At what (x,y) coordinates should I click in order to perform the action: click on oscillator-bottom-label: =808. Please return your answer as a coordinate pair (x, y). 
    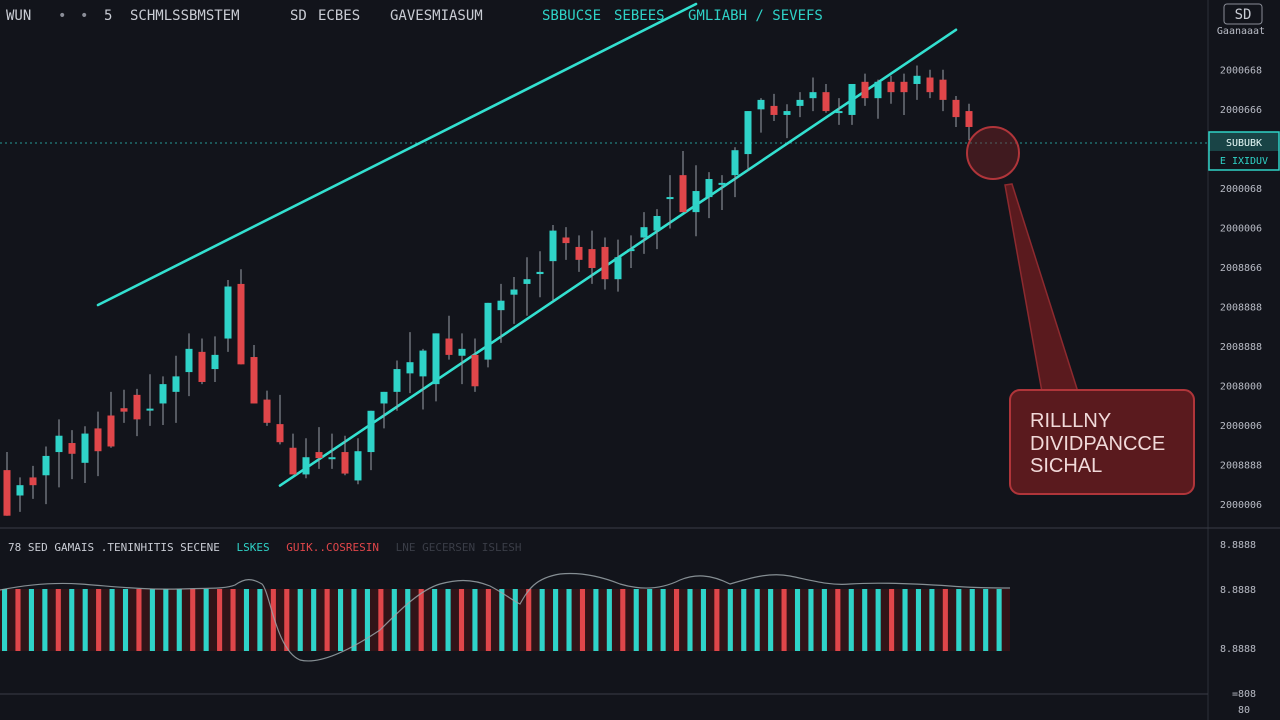
    Looking at the image, I should click on (1244, 694).